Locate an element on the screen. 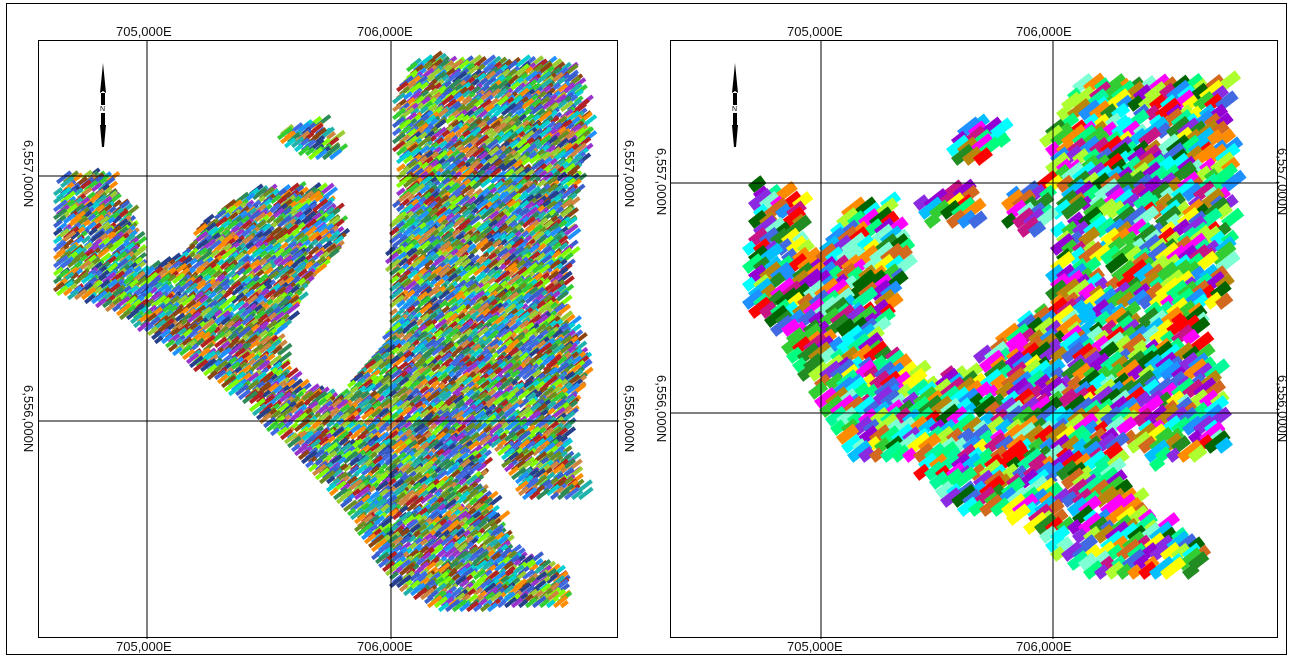 Image resolution: width=1293 pixels, height=657 pixels. easting-label-bottom-1: 705,000E is located at coordinates (144, 646).